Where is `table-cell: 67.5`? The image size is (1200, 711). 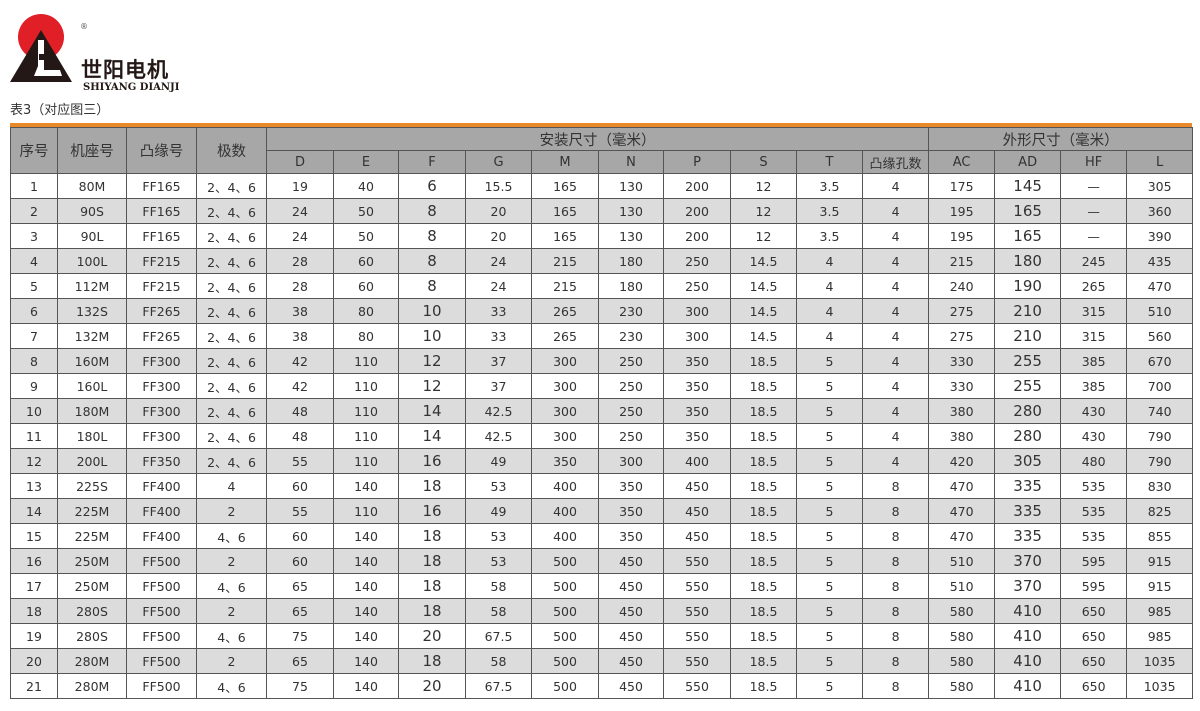 table-cell: 67.5 is located at coordinates (498, 686).